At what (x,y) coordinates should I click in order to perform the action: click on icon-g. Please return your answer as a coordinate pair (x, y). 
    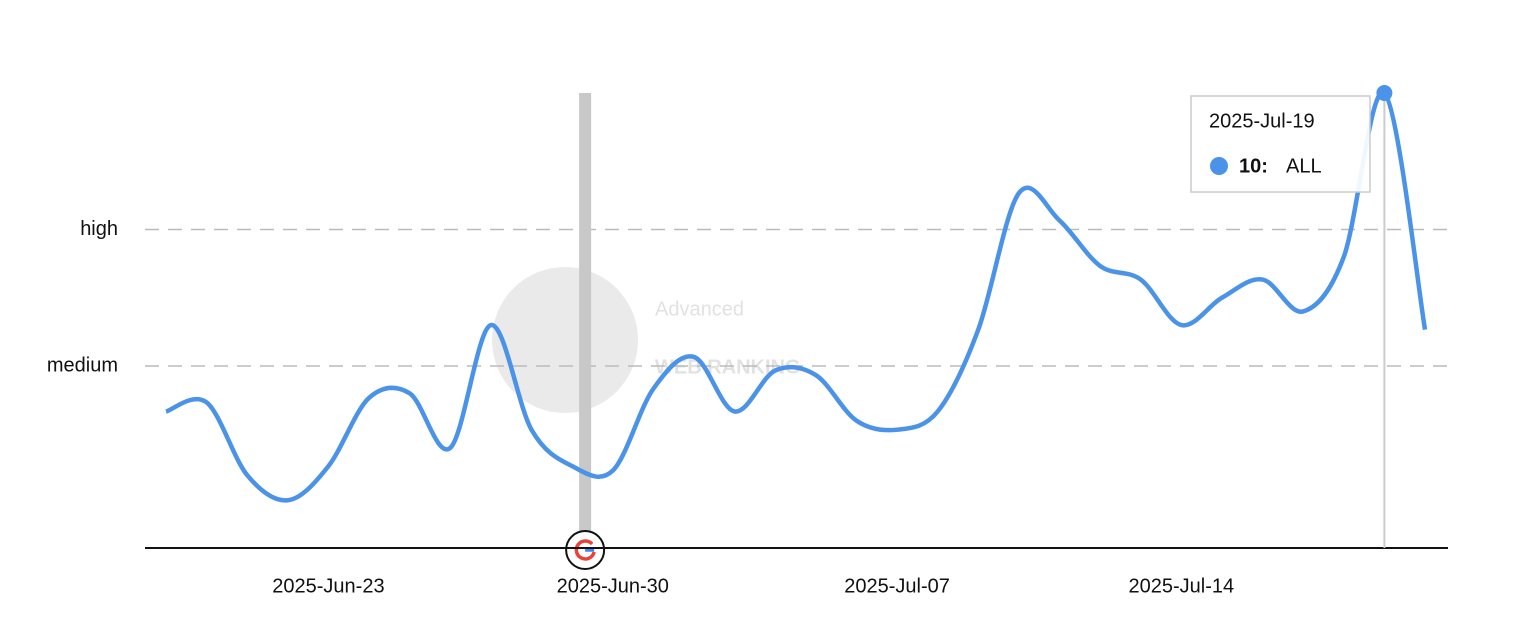
    Looking at the image, I should click on (585, 550).